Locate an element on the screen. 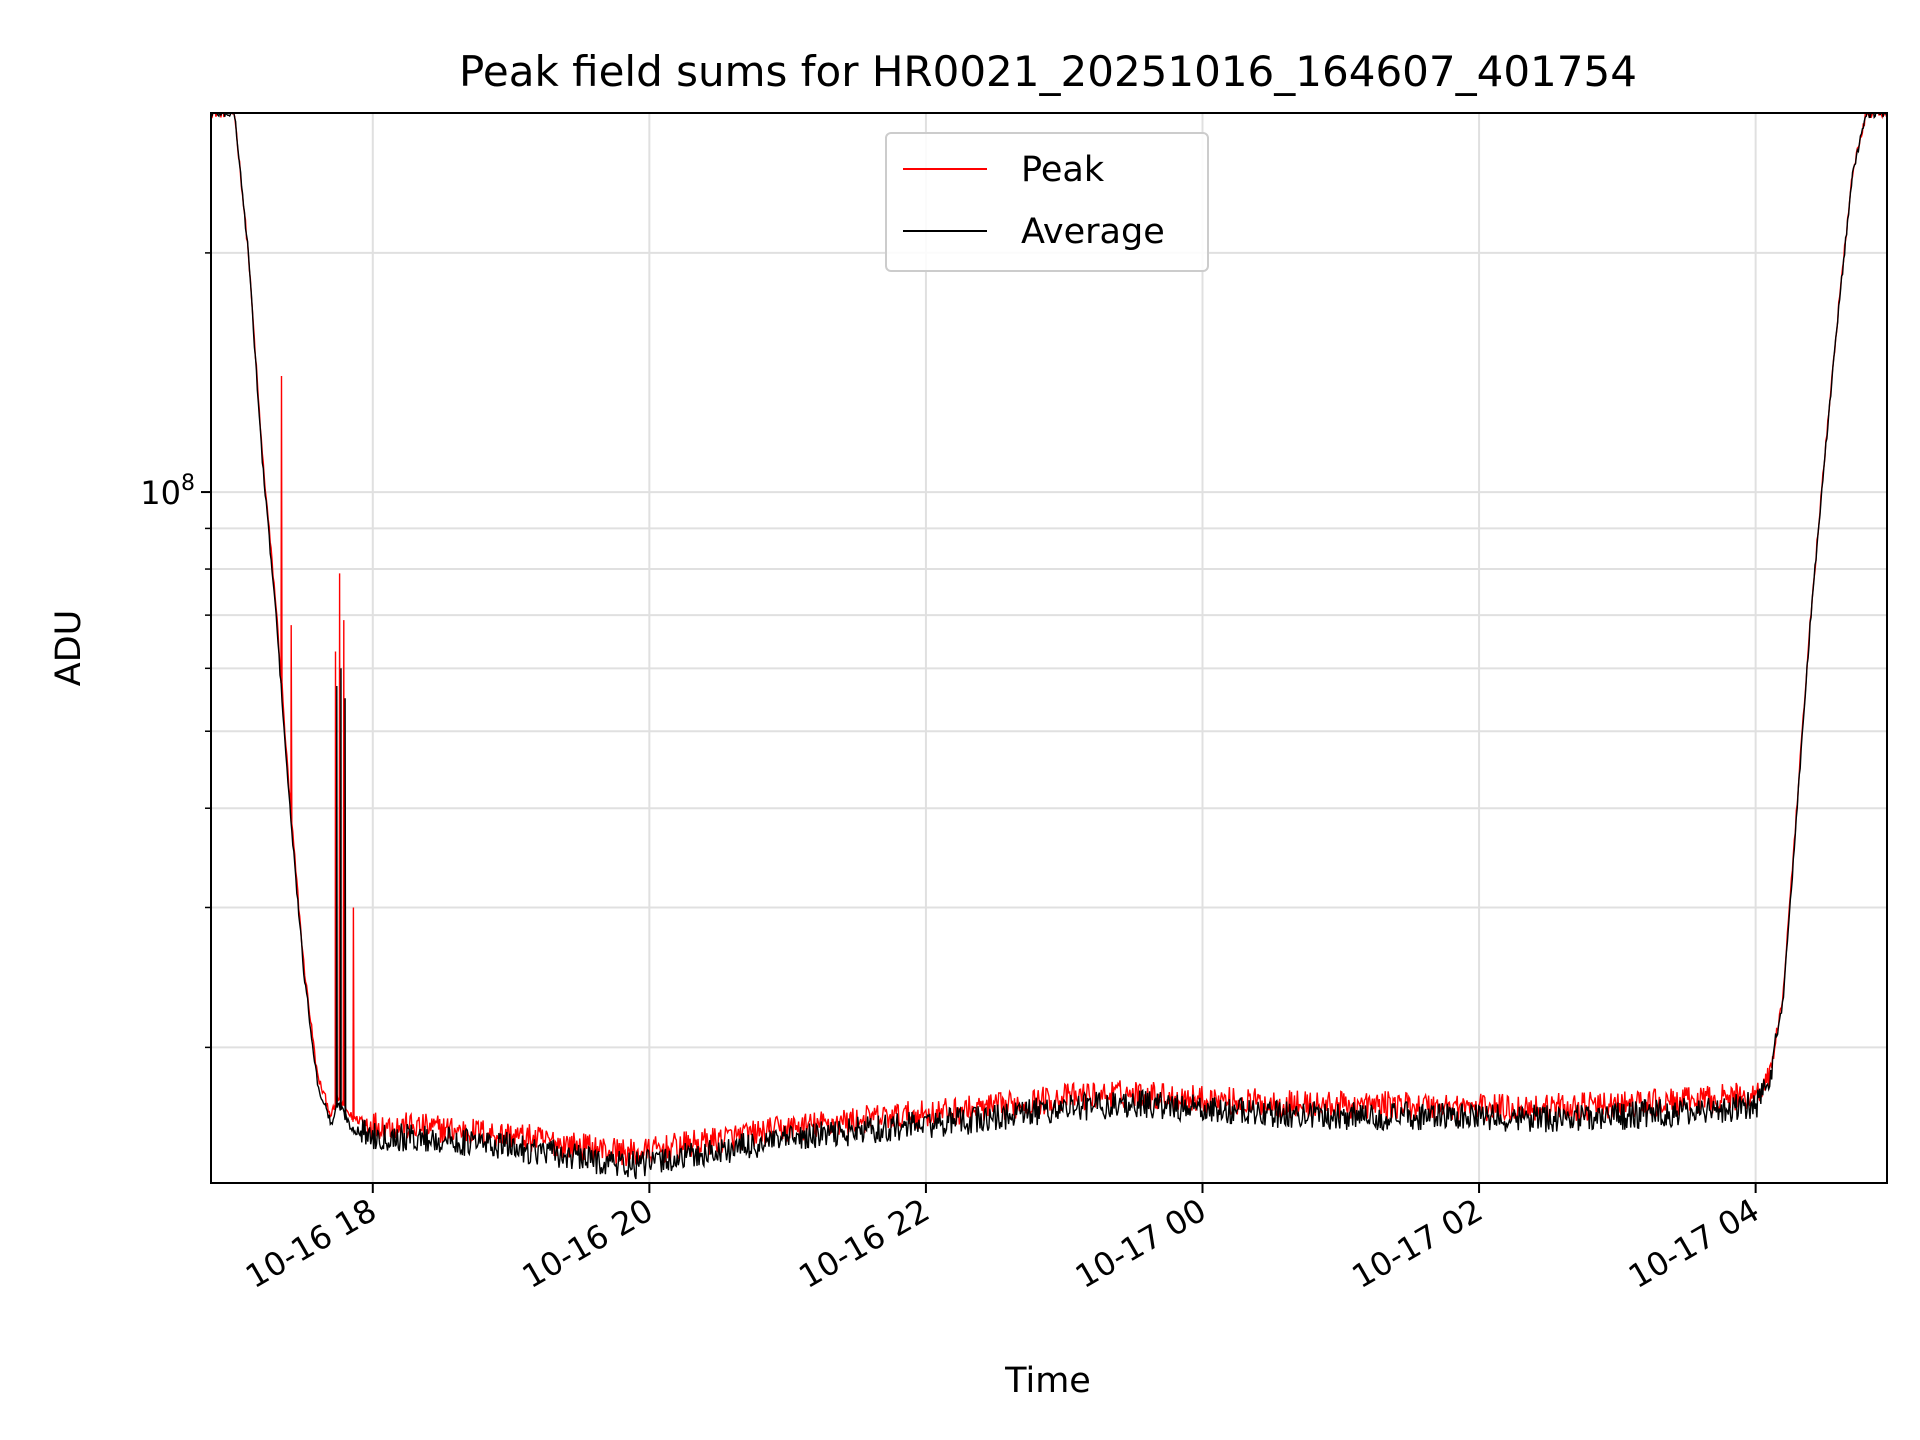 This screenshot has height=1440, width=1920. x-axis-label: Time is located at coordinates (1047, 1381).